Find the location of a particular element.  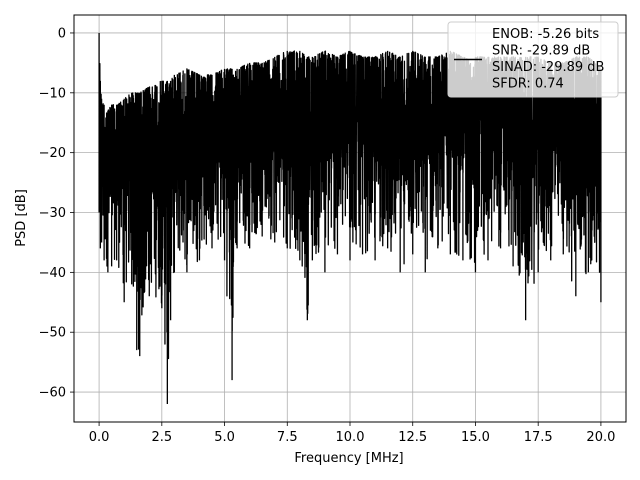

x-tick-label: 5.0 is located at coordinates (224, 437).